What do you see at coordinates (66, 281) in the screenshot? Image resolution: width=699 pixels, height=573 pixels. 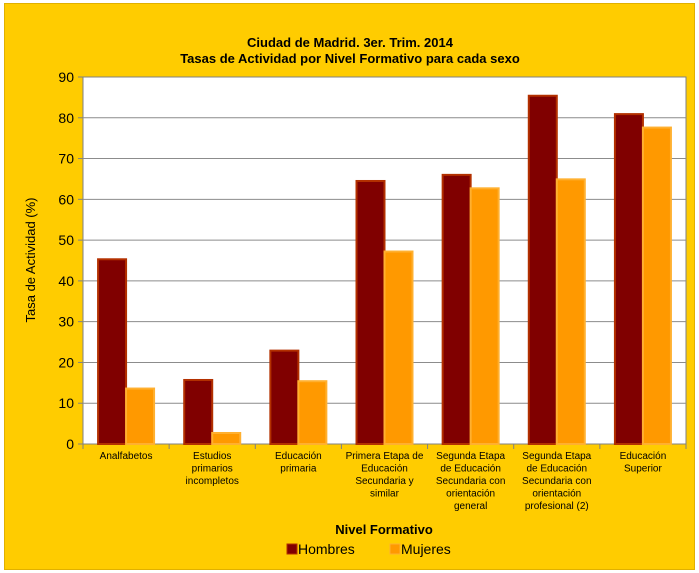 I see `y-tick-label: 40` at bounding box center [66, 281].